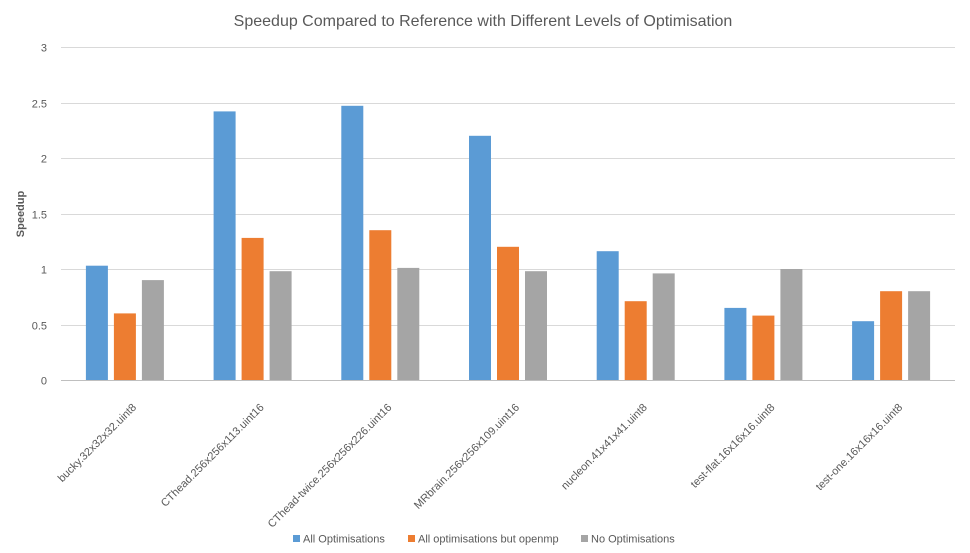  What do you see at coordinates (39, 327) in the screenshot?
I see `y-tick-label: 0.5` at bounding box center [39, 327].